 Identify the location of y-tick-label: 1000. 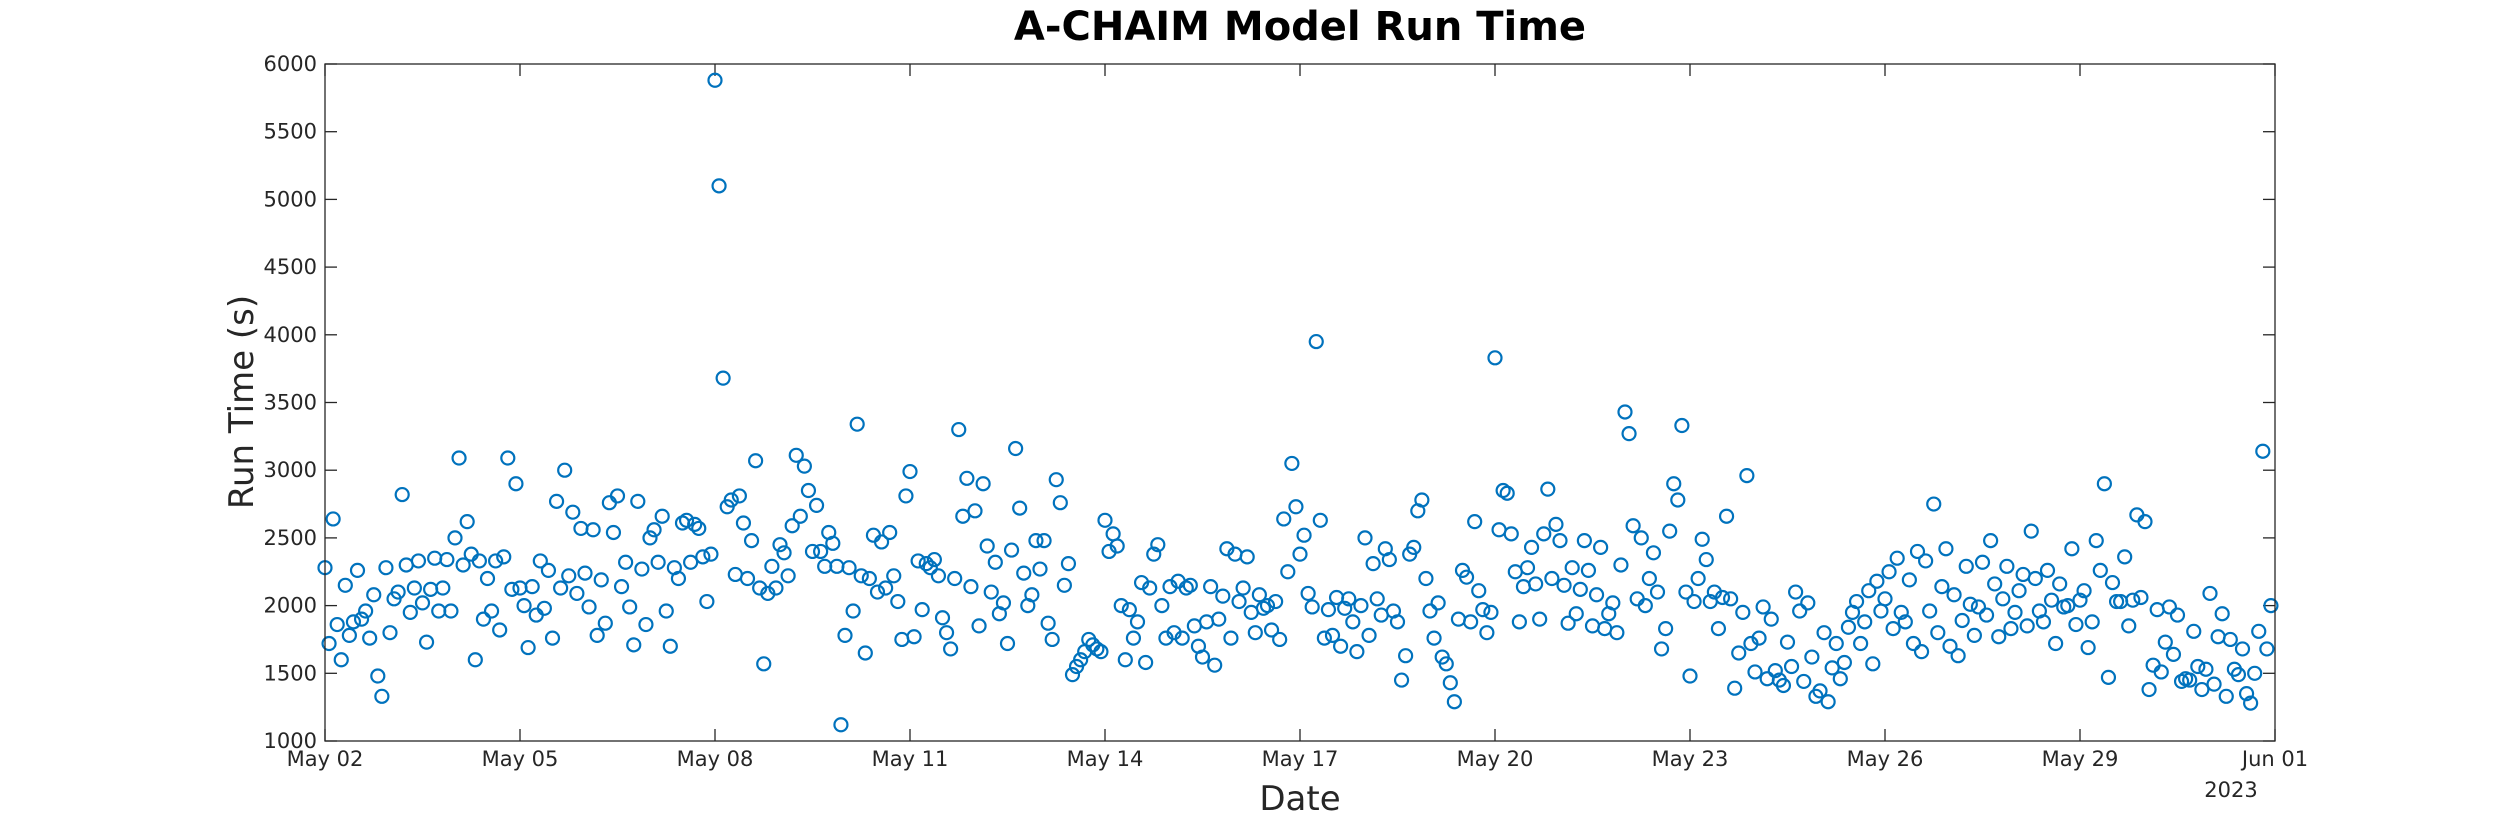
(290, 741).